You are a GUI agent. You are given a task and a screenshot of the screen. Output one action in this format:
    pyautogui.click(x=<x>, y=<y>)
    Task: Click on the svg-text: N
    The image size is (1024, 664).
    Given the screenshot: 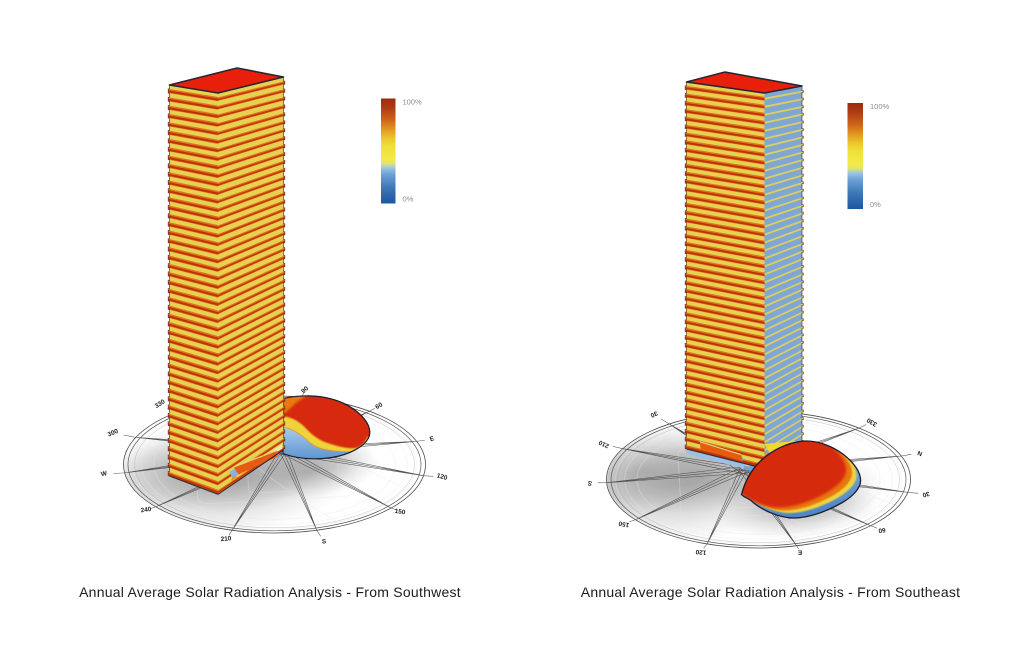 What is the action you would take?
    pyautogui.click(x=919, y=453)
    